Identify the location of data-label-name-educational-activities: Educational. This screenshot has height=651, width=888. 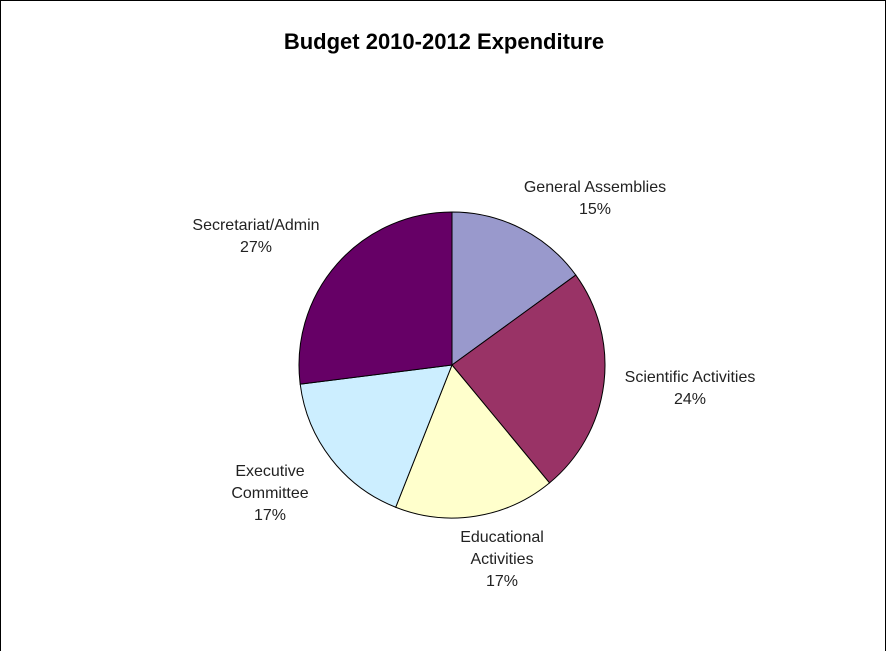
(502, 537).